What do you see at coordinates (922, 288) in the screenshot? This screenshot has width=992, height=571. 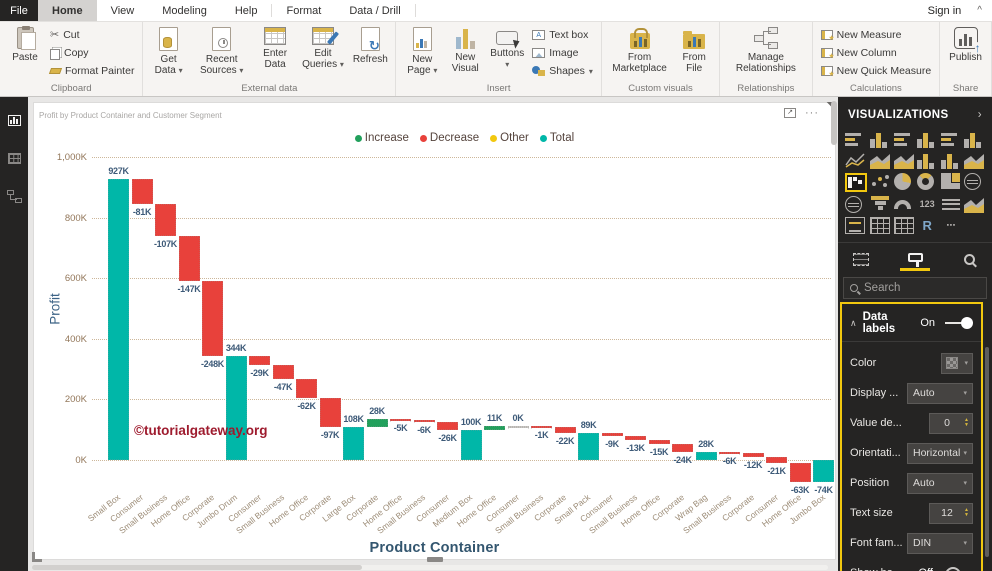 I see `search-input` at bounding box center [922, 288].